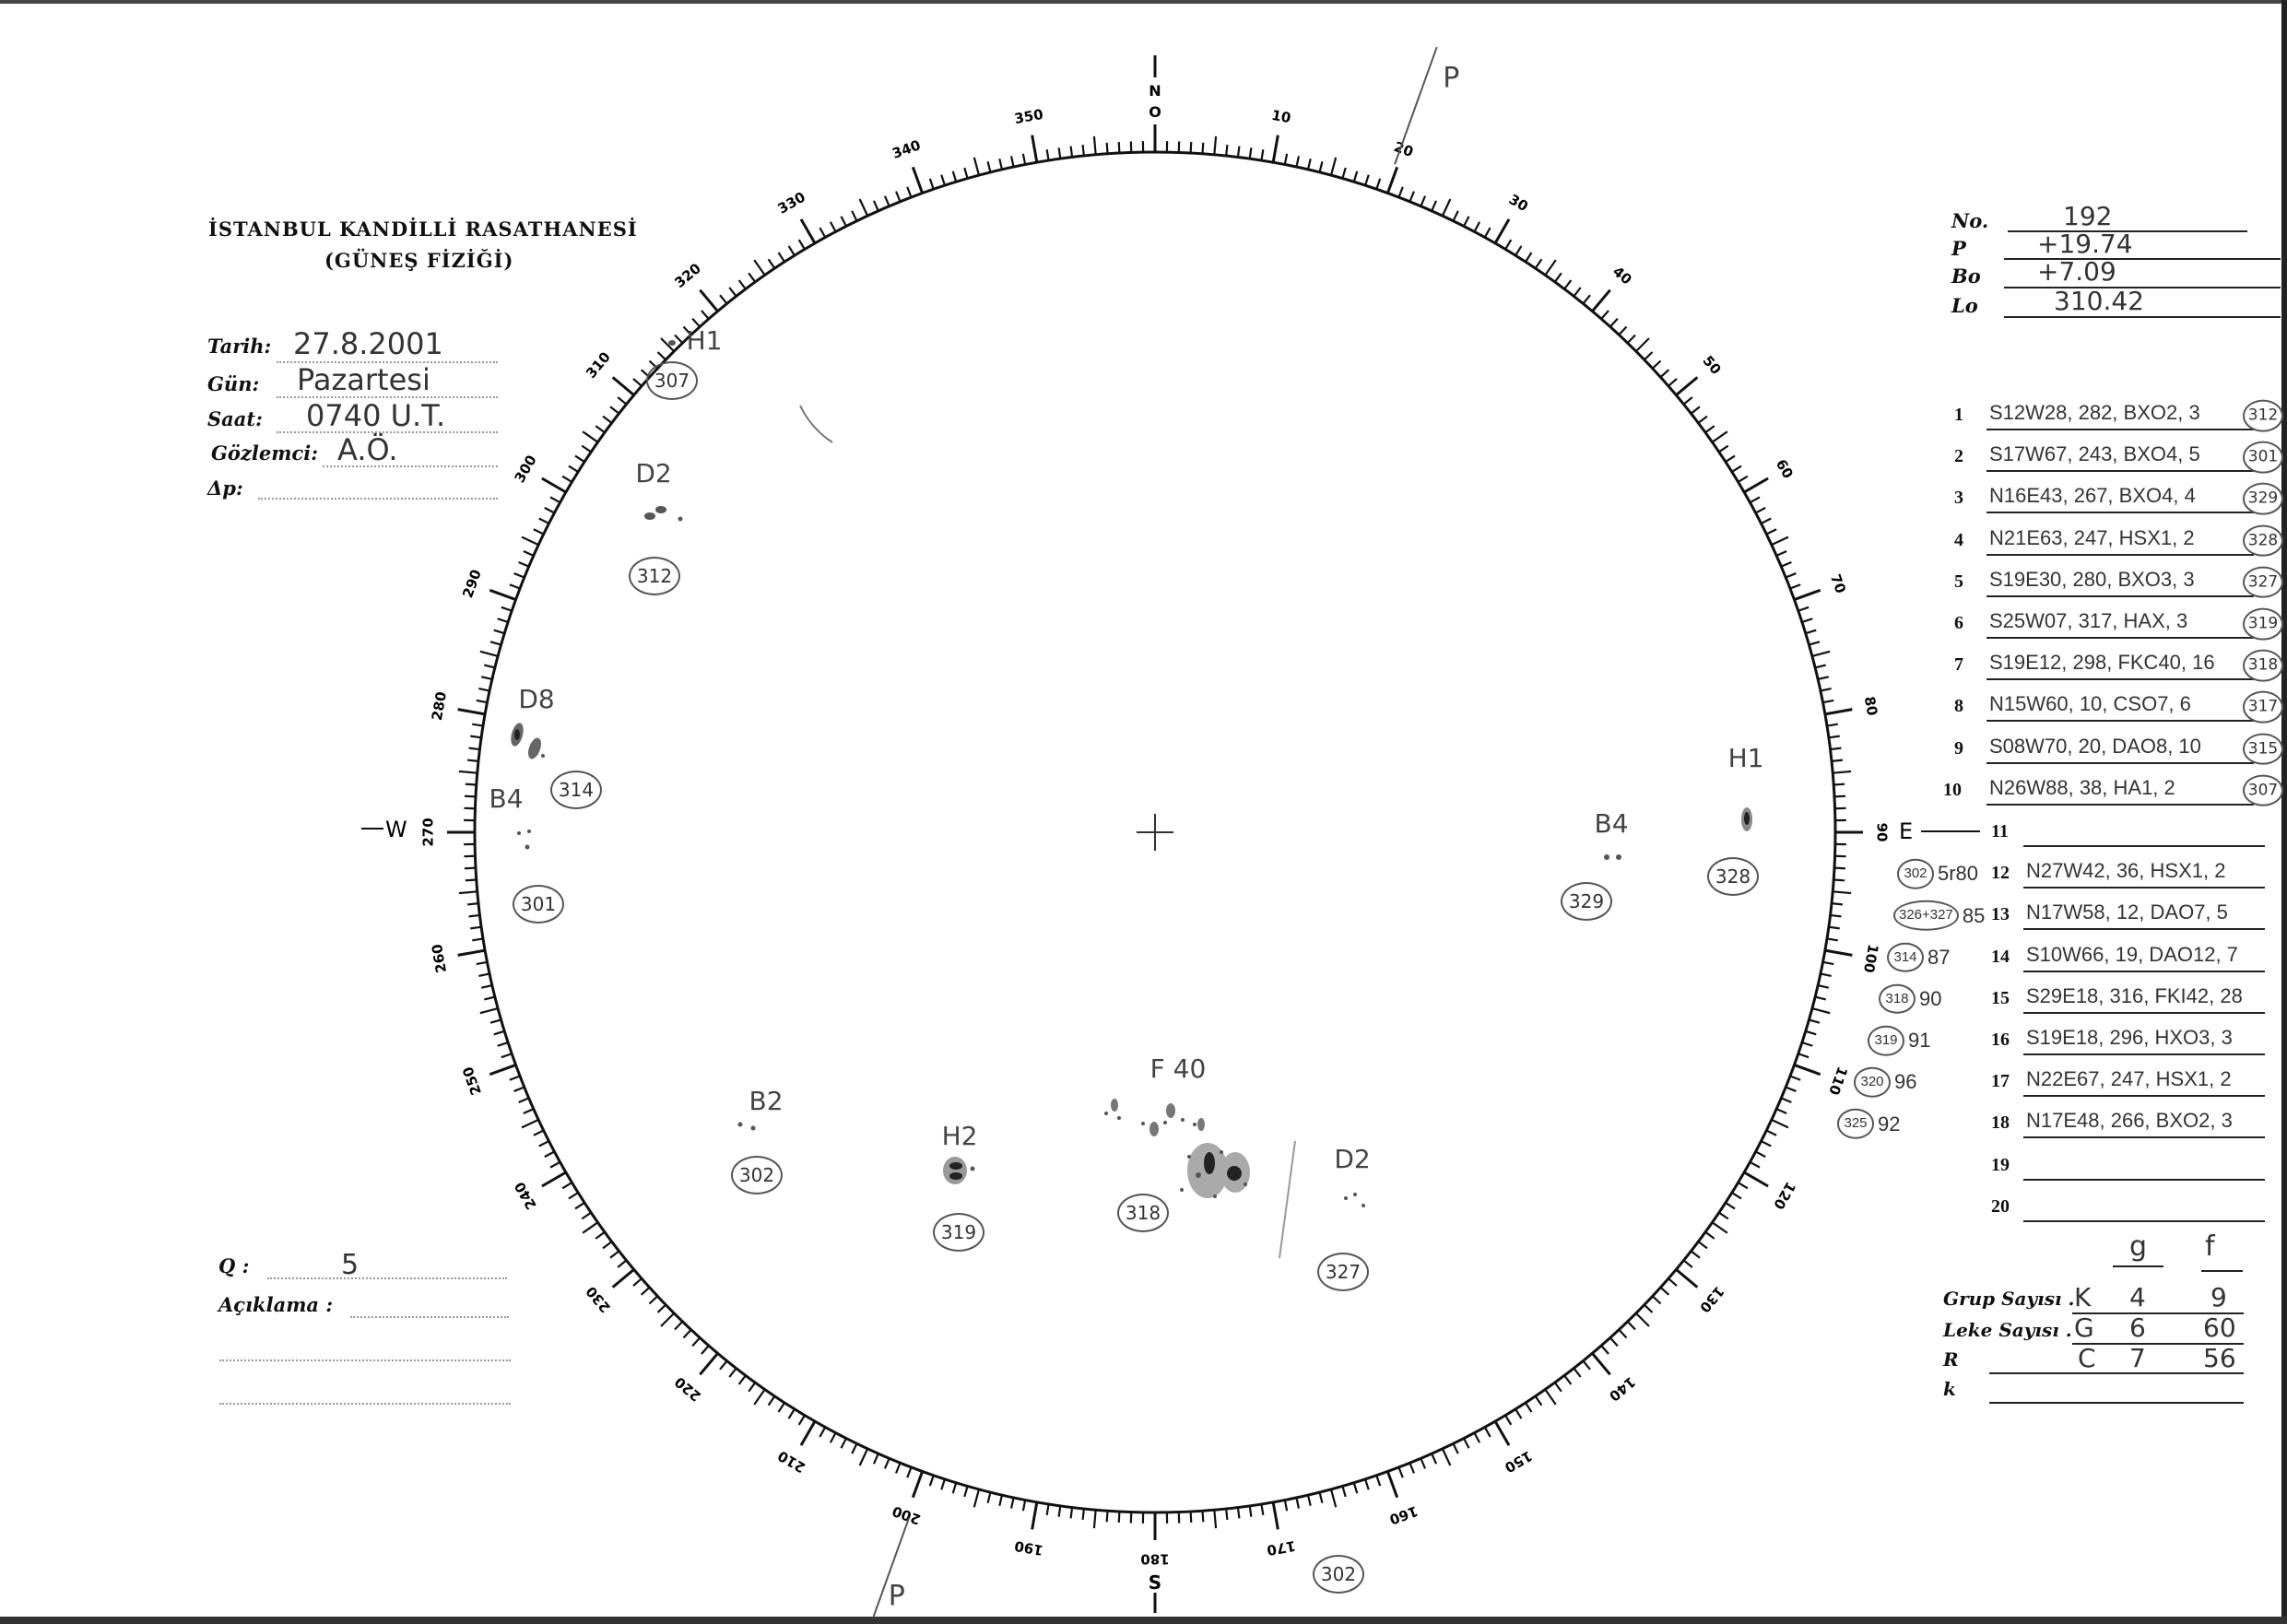 This screenshot has width=2287, height=1624. I want to click on row-group-number-circle: 327, so click(2263, 582).